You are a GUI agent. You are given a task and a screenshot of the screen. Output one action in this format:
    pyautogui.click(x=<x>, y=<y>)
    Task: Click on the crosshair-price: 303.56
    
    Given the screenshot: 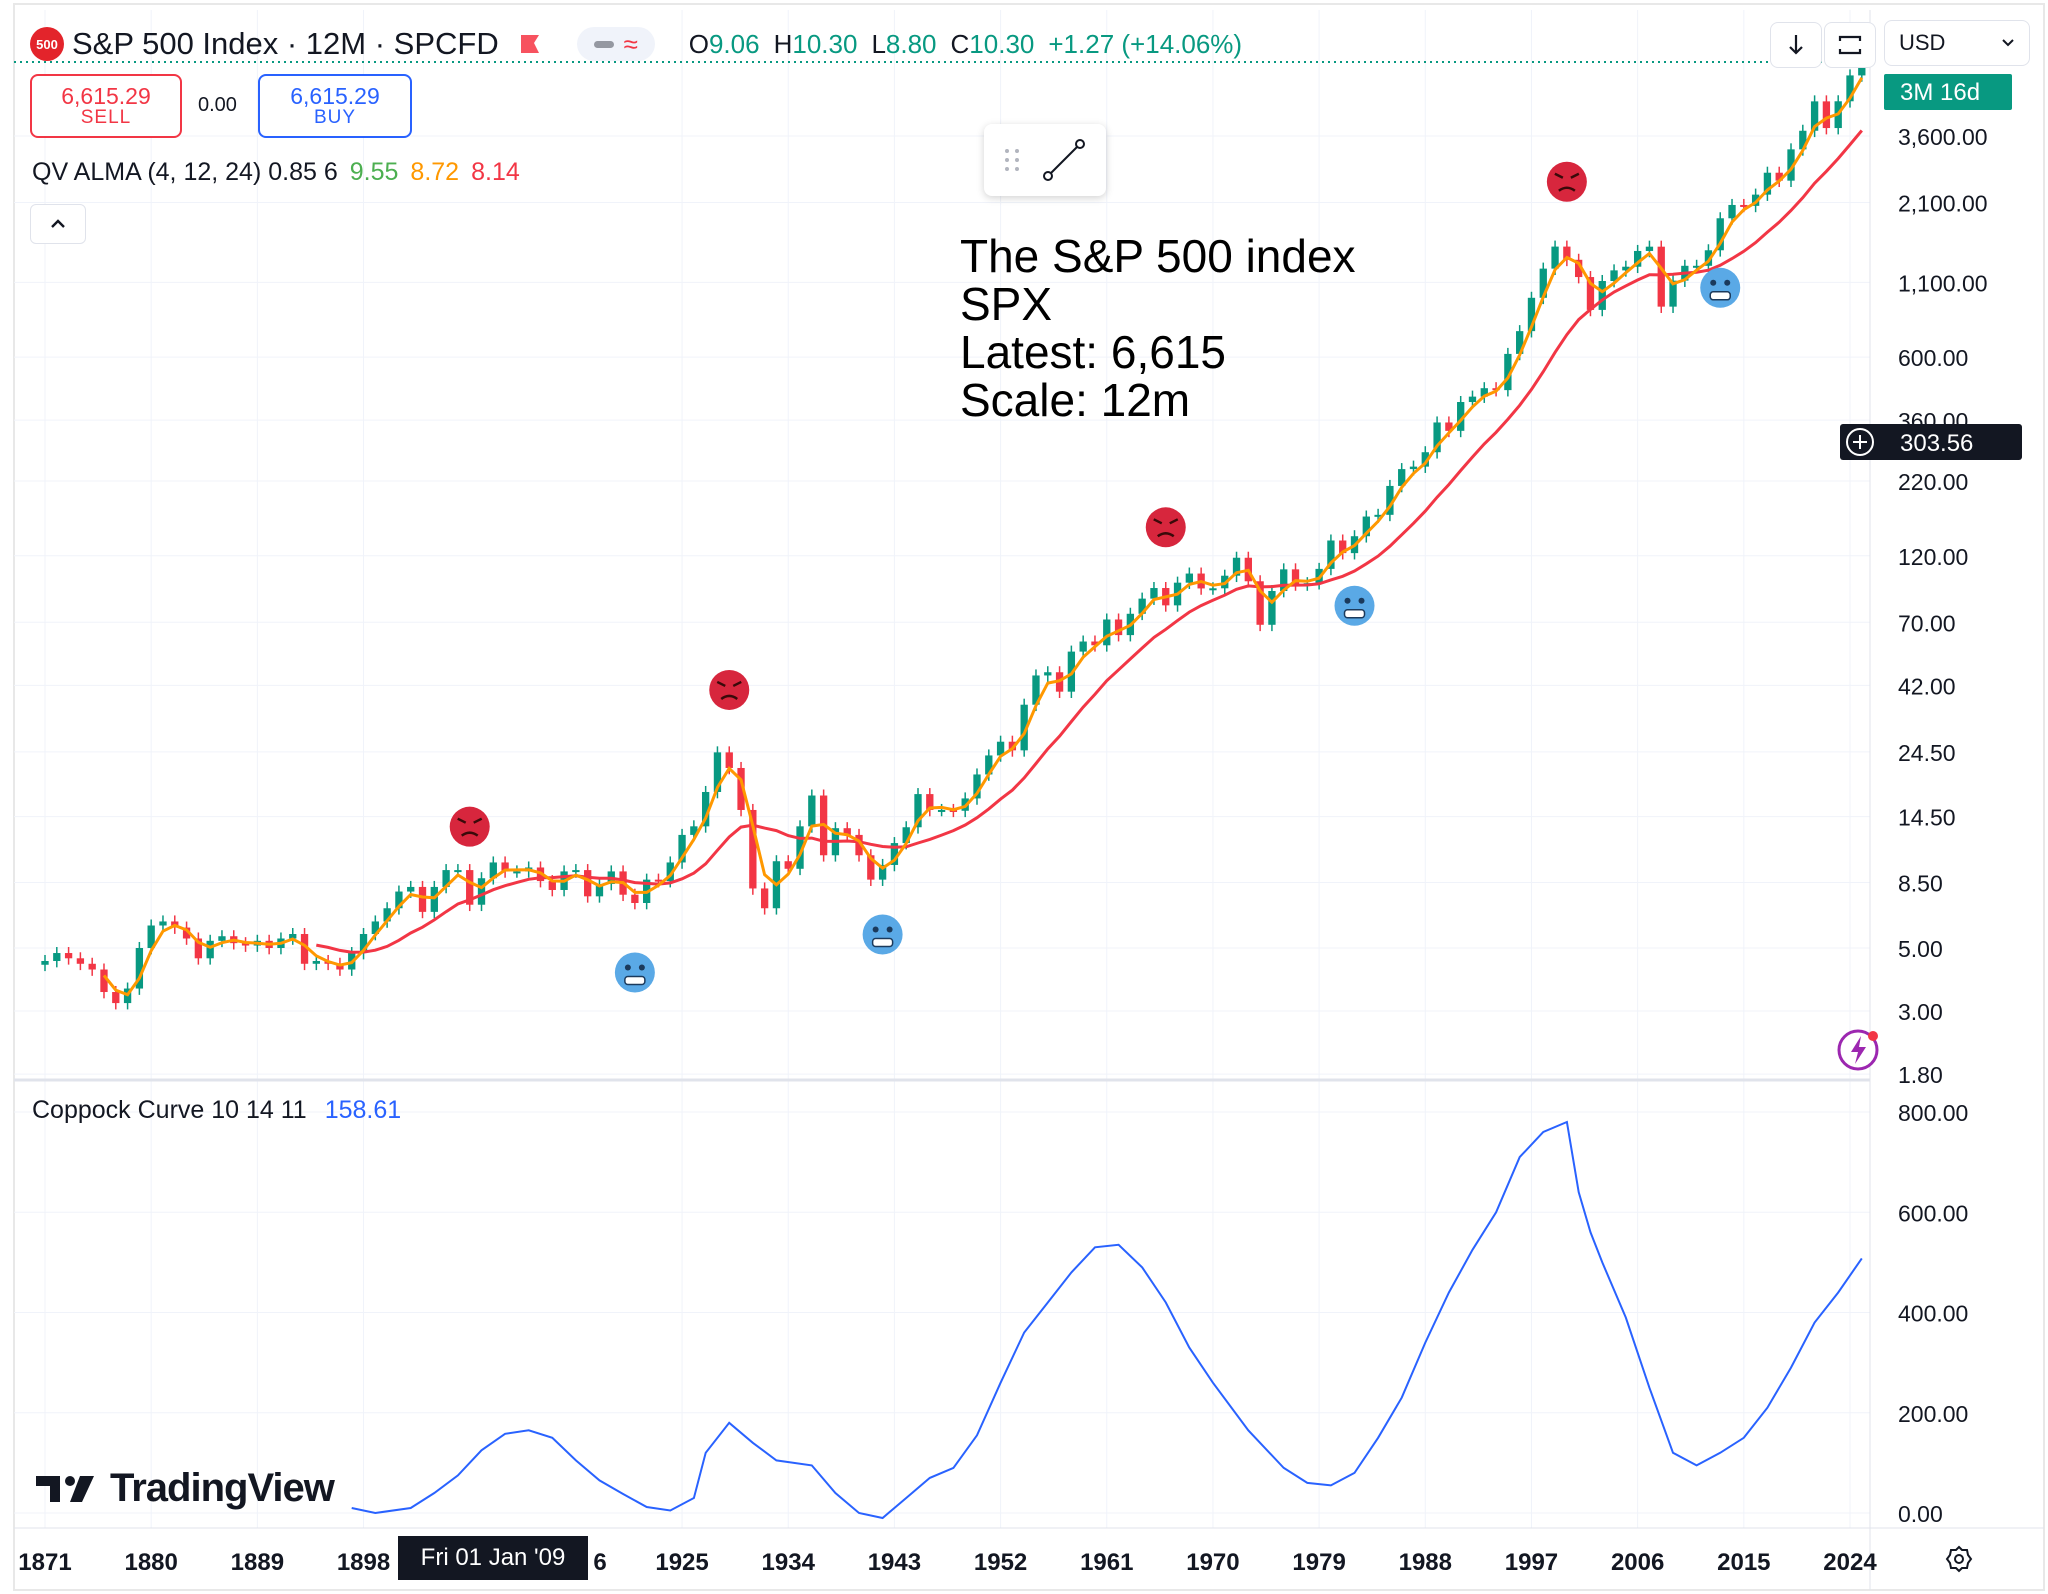 What is the action you would take?
    pyautogui.click(x=1936, y=443)
    